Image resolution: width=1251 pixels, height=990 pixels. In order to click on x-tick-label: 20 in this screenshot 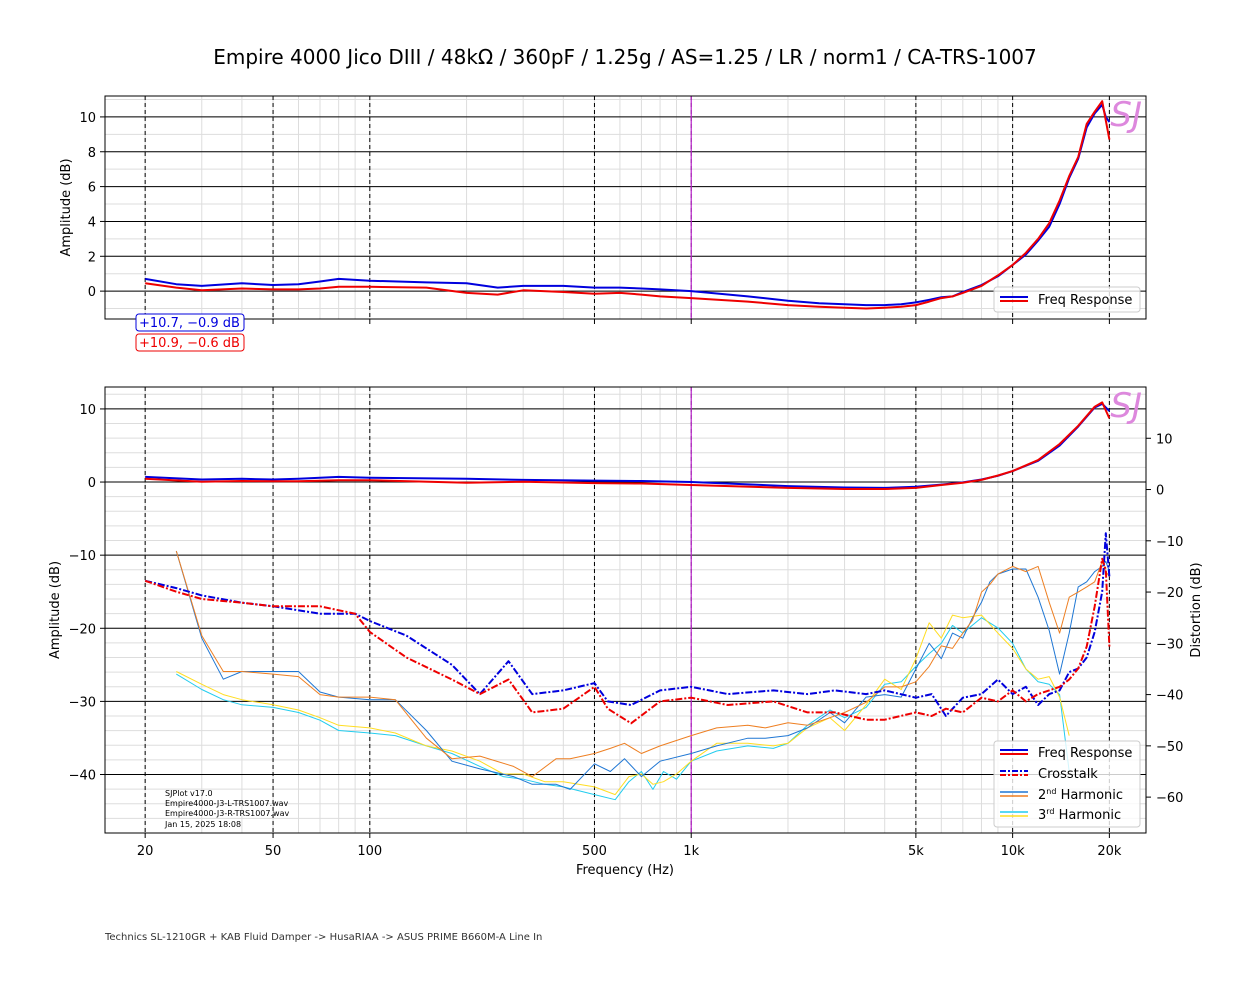, I will do `click(145, 851)`.